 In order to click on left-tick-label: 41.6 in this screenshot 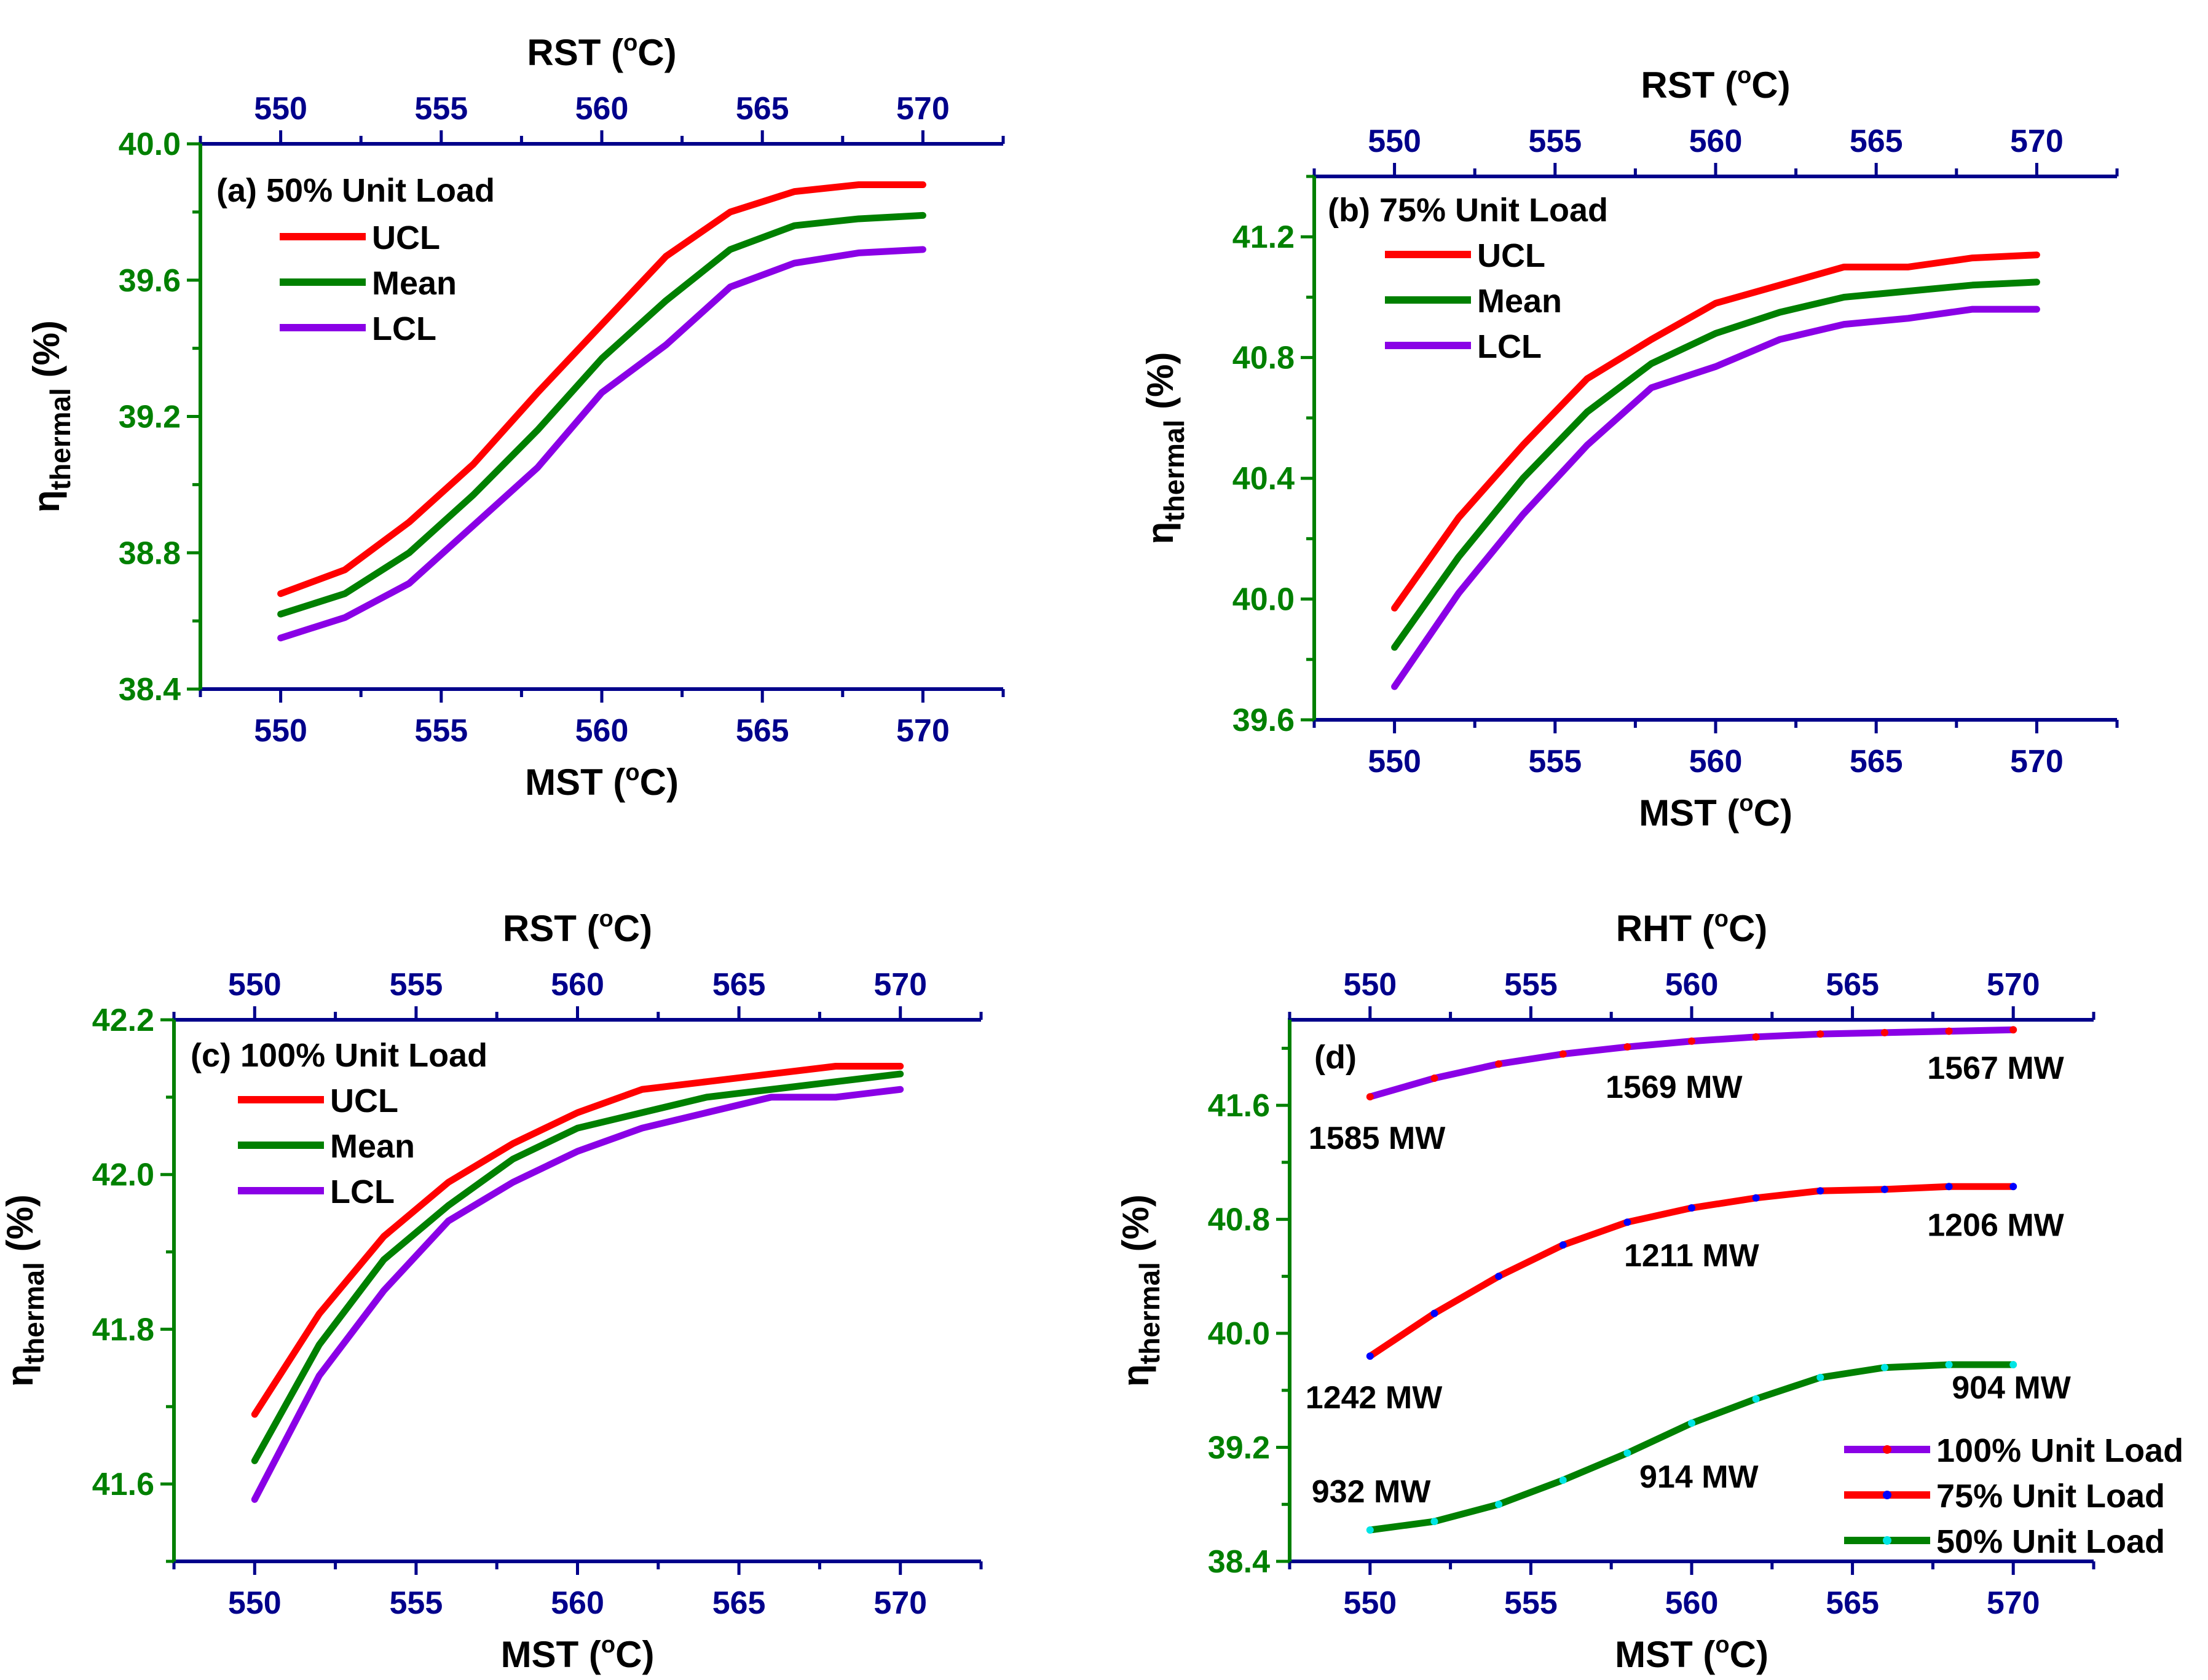, I will do `click(123, 1484)`.